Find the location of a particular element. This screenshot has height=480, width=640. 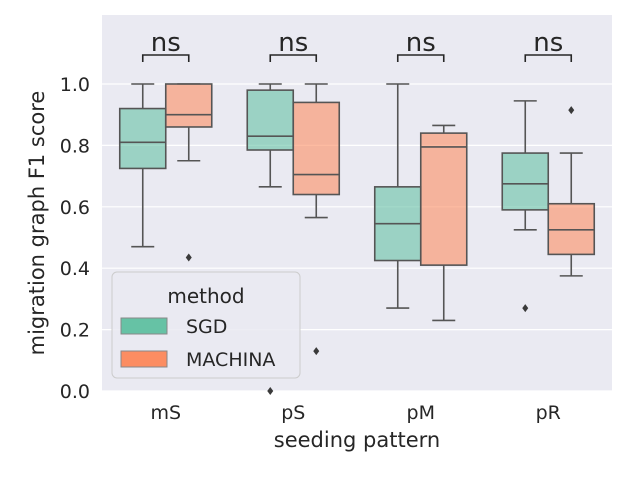

significance-annotations: ns ns ns ns is located at coordinates (357, 45).